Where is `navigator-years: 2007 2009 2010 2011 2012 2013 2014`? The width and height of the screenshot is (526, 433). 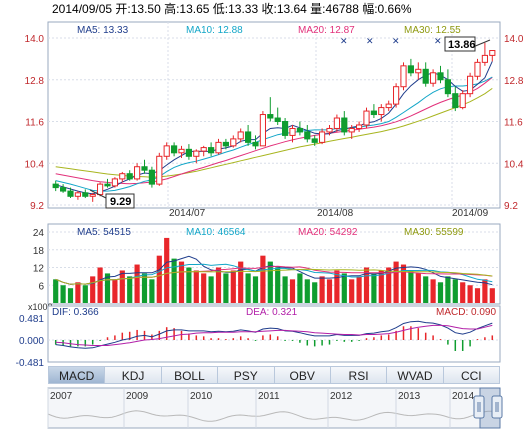 navigator-years: 2007 2009 2010 2011 2012 2013 2014 is located at coordinates (261, 408).